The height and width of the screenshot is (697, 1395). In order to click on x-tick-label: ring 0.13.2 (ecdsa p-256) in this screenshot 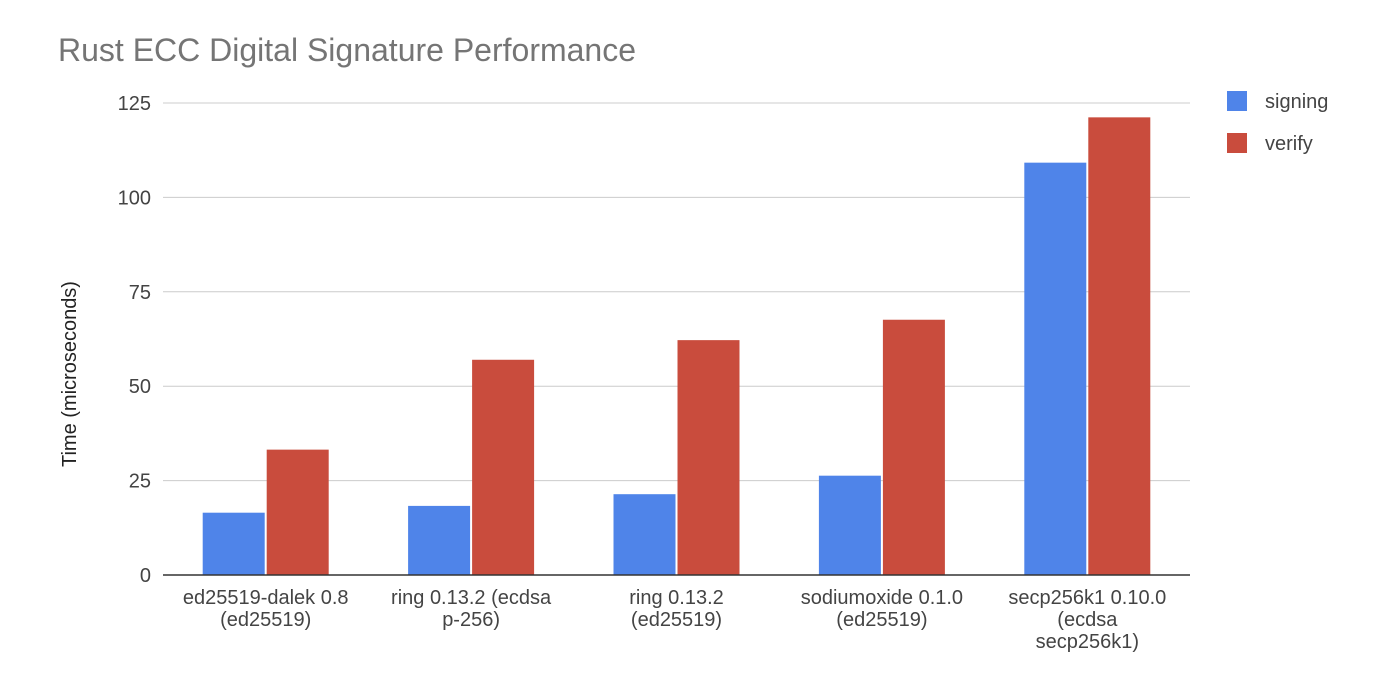, I will do `click(471, 609)`.